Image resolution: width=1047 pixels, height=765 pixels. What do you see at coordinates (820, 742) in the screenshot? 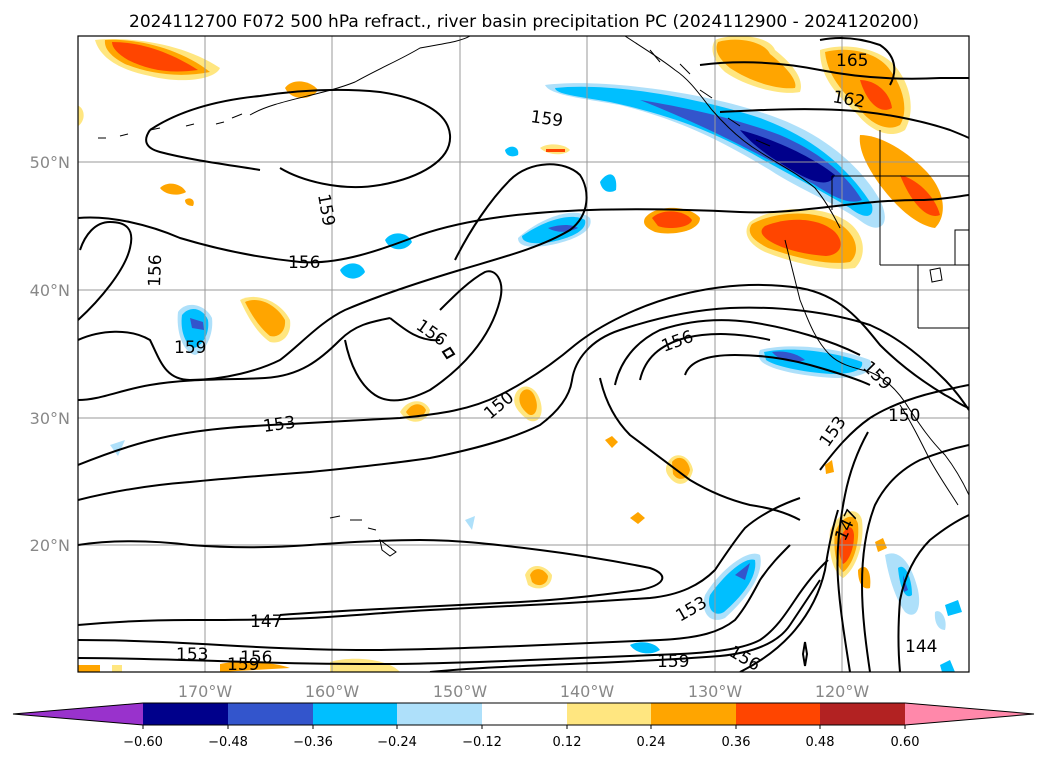
I see `colorbar-tick-label: 0.48` at bounding box center [820, 742].